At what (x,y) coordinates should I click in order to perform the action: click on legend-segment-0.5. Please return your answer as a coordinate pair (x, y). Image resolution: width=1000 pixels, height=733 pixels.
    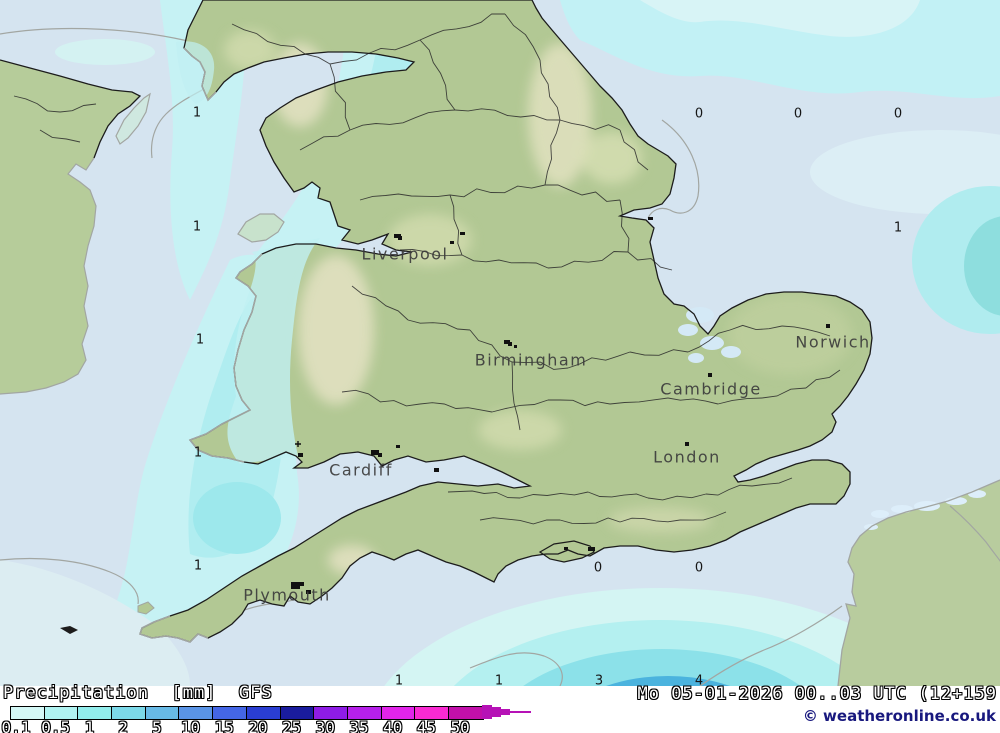
    Looking at the image, I should click on (61, 713).